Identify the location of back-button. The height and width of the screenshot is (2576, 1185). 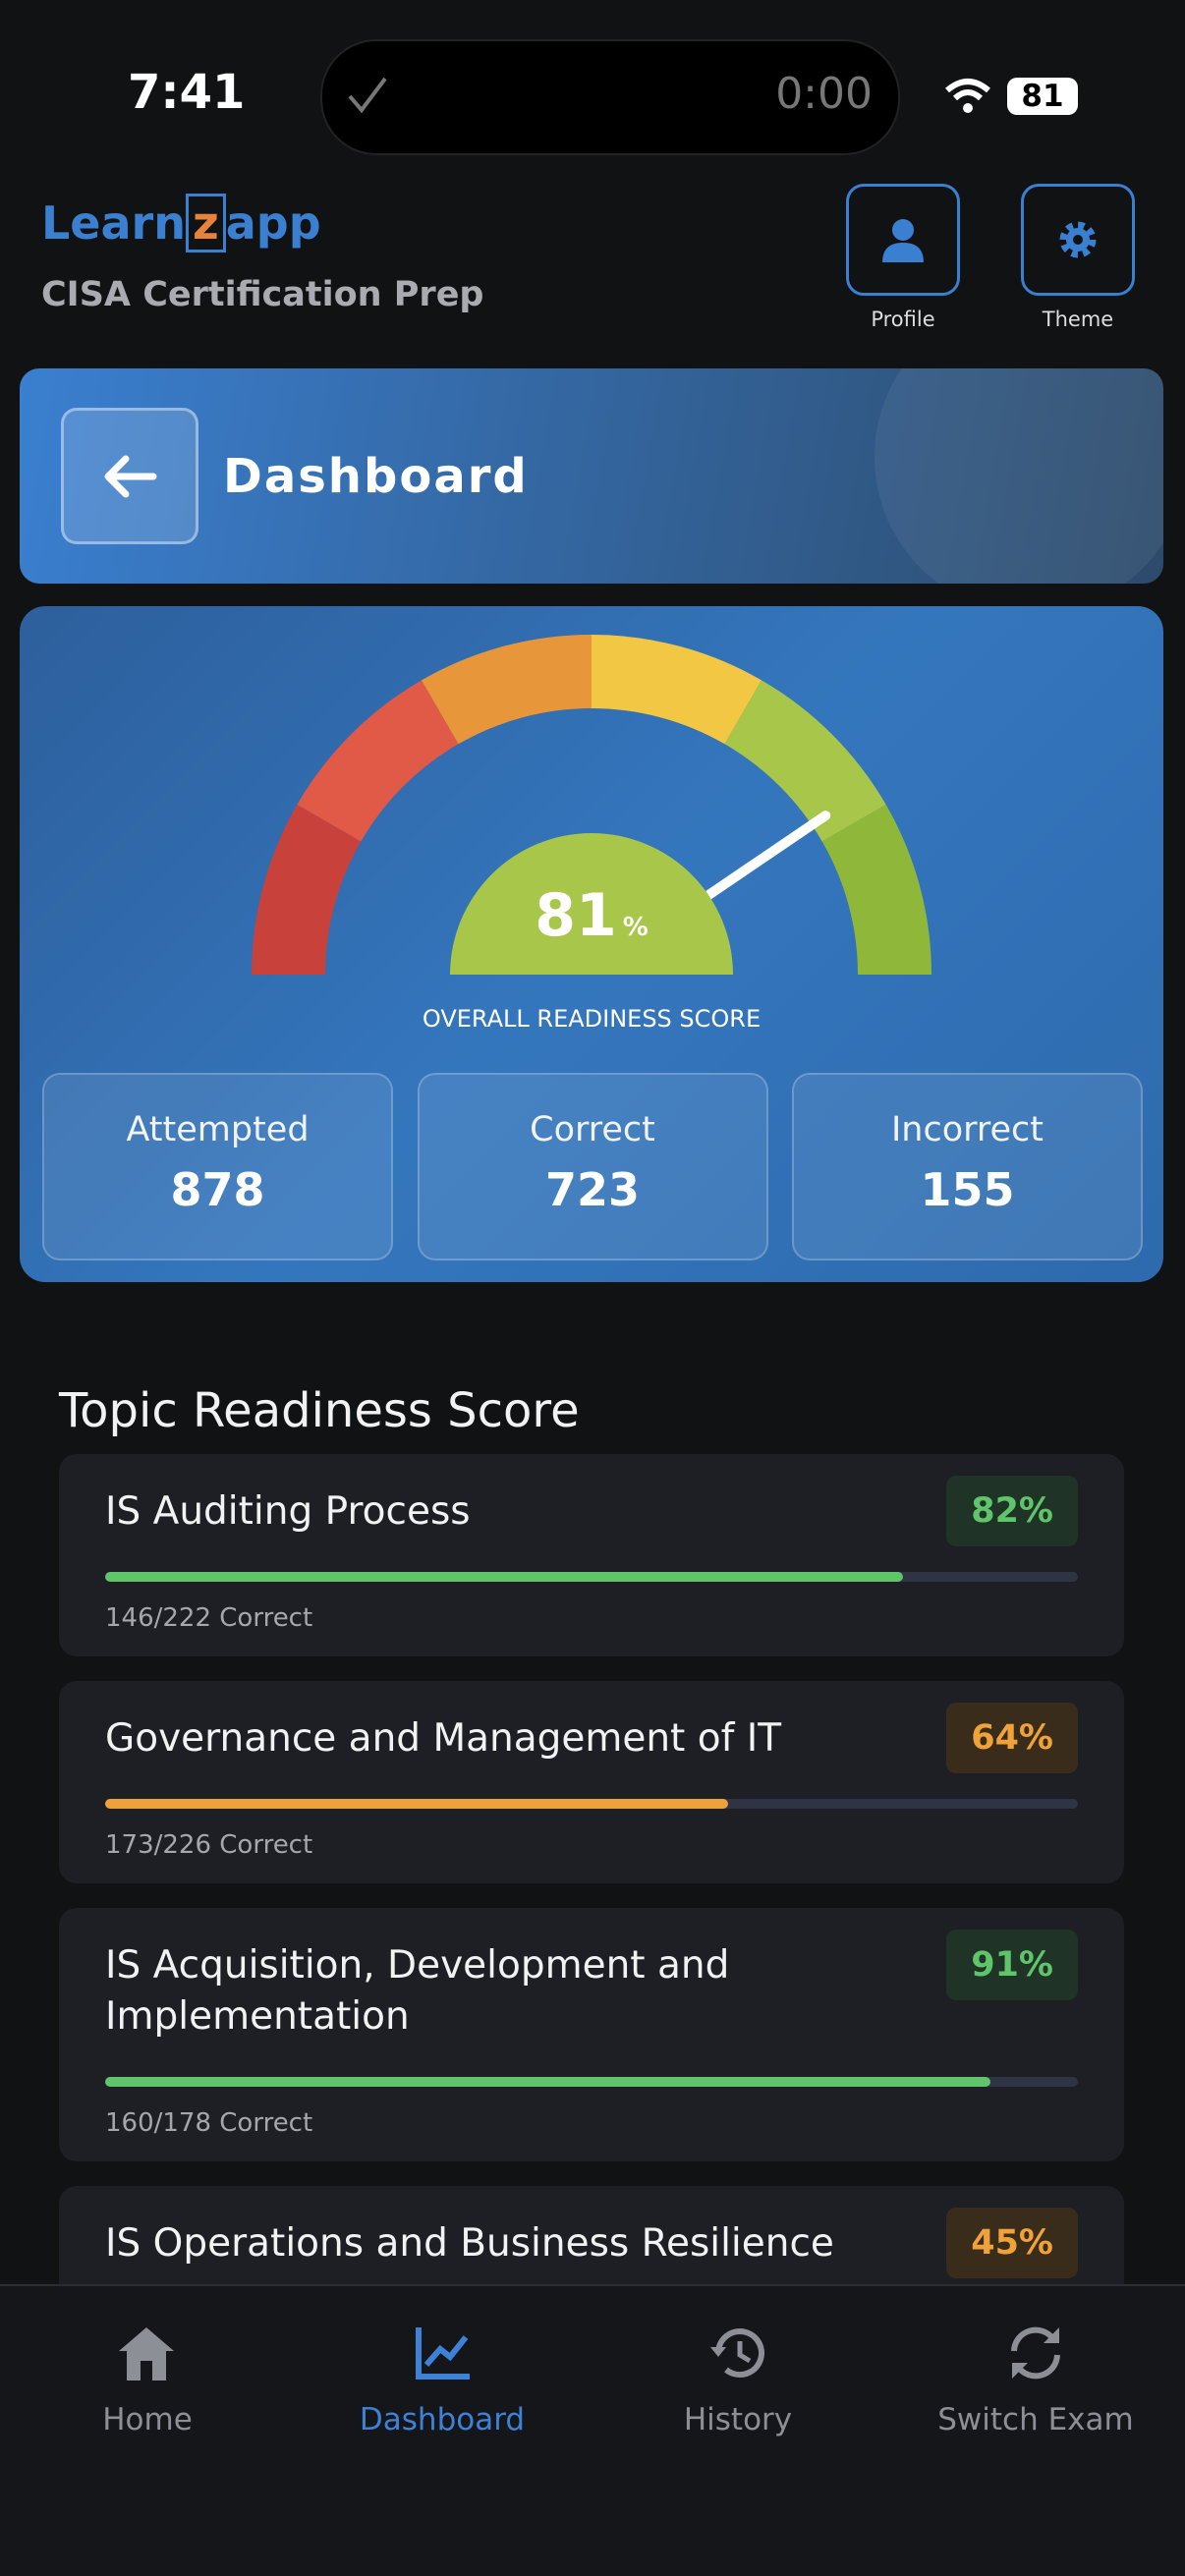
(130, 476).